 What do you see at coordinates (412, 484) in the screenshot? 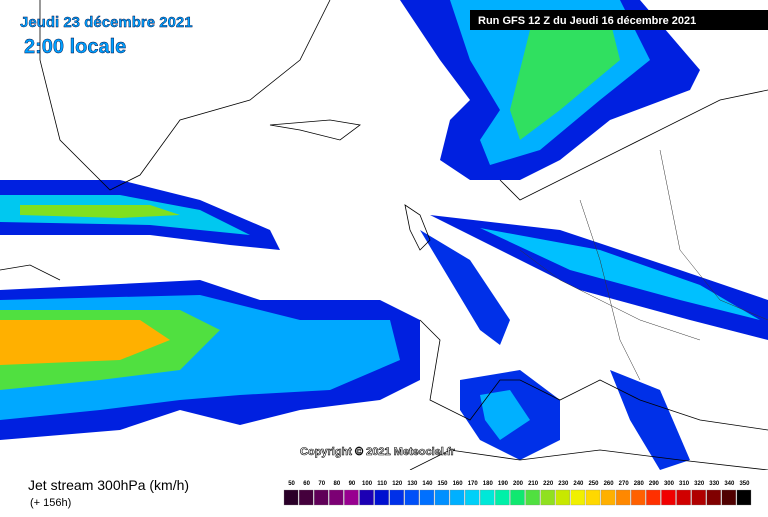
I see `scale-label: 130` at bounding box center [412, 484].